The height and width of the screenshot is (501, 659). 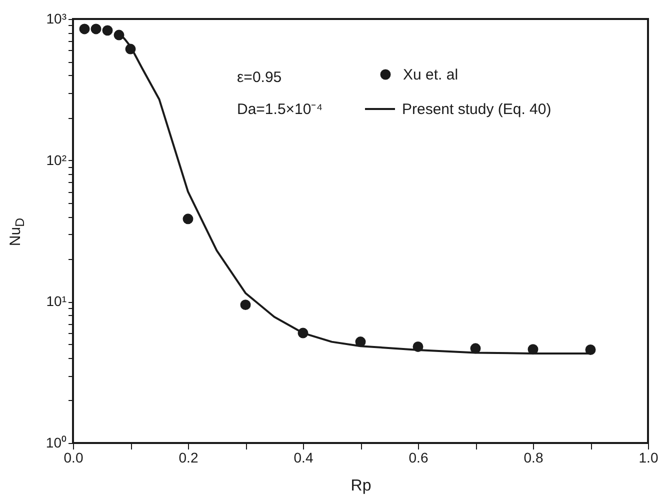 I want to click on annotation: ε=0.95, so click(x=259, y=77).